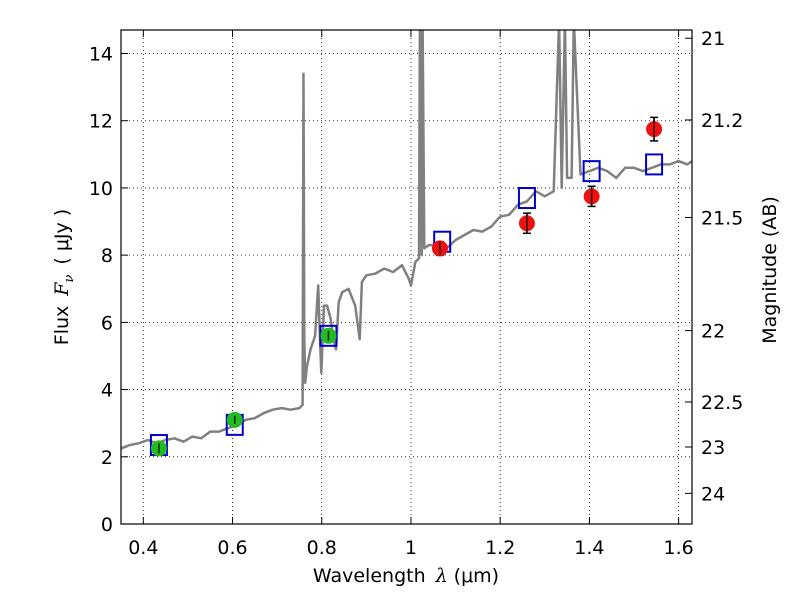 The height and width of the screenshot is (600, 800). What do you see at coordinates (713, 448) in the screenshot?
I see `y2-tick-label: 23` at bounding box center [713, 448].